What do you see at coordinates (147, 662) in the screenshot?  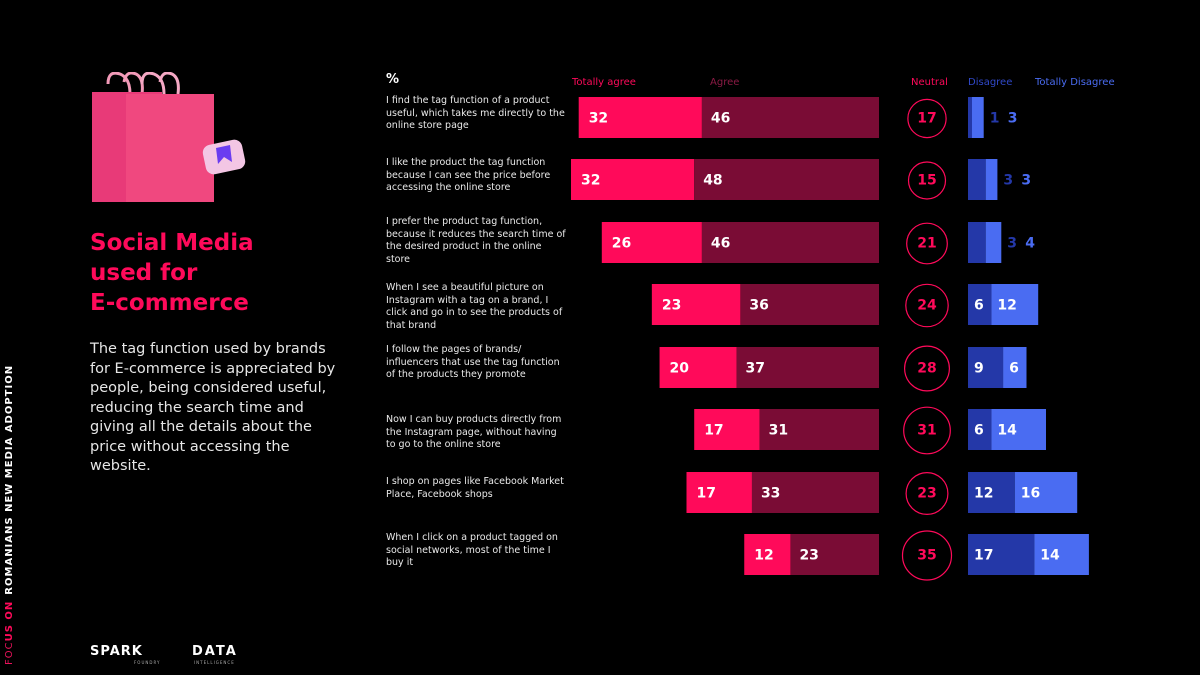 I see `spark-logo-sub: FOUNDRY` at bounding box center [147, 662].